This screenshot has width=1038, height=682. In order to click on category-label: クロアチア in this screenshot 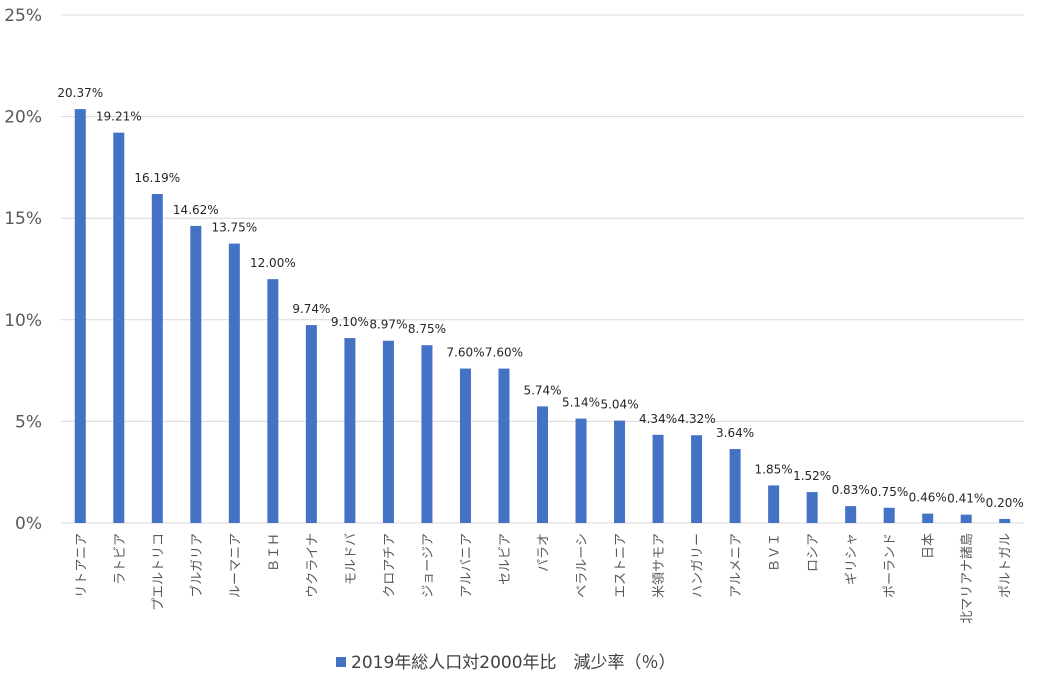, I will do `click(389, 565)`.